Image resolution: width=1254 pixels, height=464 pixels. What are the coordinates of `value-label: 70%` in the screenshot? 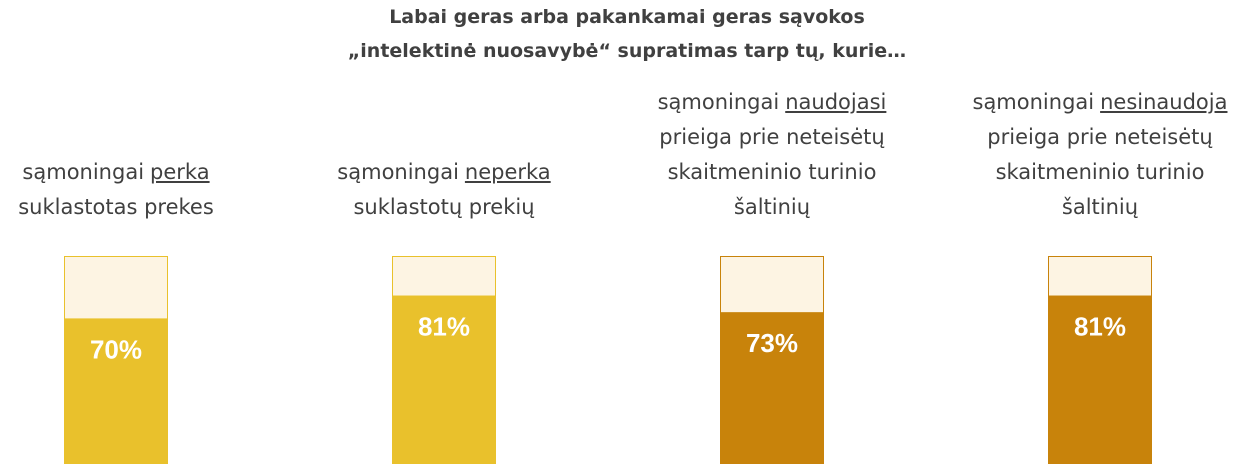 It's located at (116, 349).